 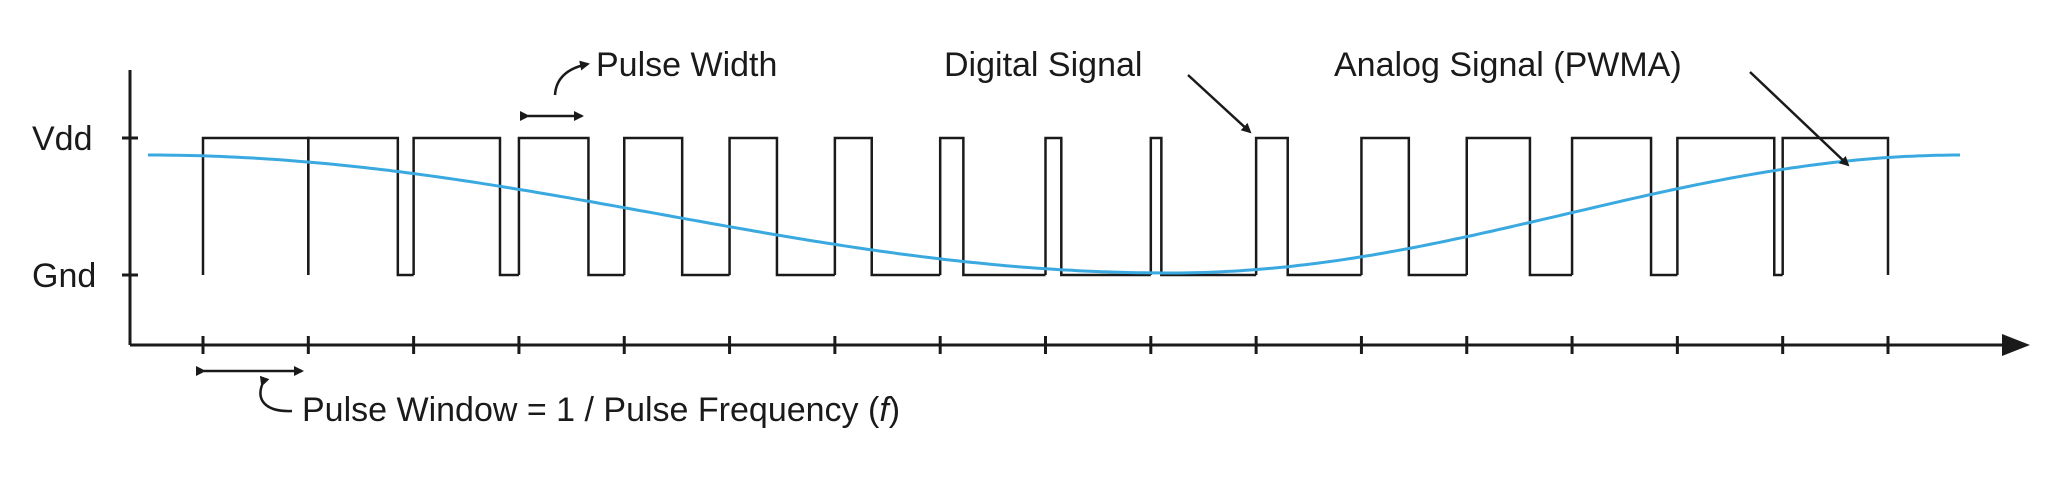 I want to click on gnd-label: Gnd, so click(x=64, y=276).